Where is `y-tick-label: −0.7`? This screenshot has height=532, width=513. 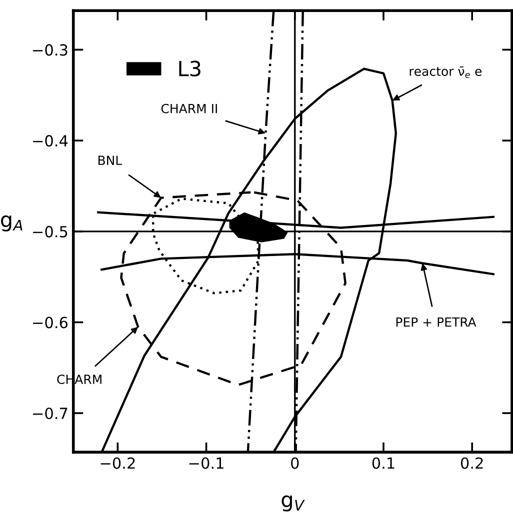 y-tick-label: −0.7 is located at coordinates (50, 414).